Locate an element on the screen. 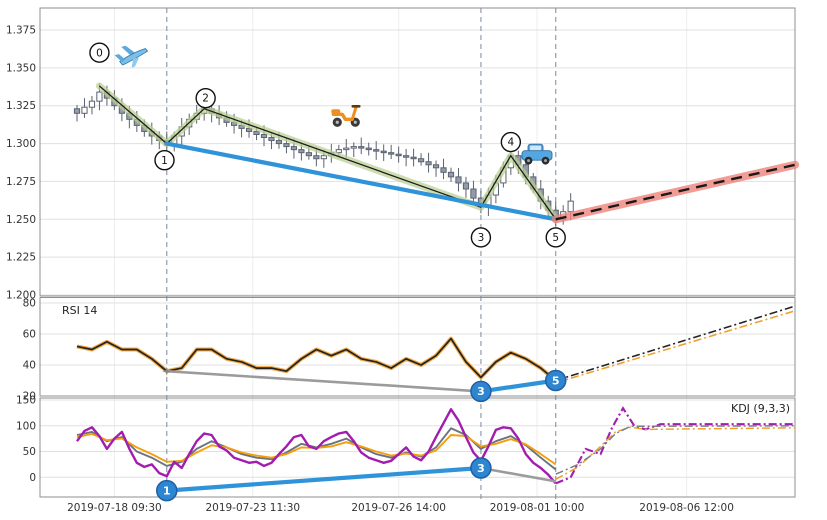 This screenshot has width=827, height=520. x-axis-tick-label: 2019-08-01 10:00 is located at coordinates (537, 508).